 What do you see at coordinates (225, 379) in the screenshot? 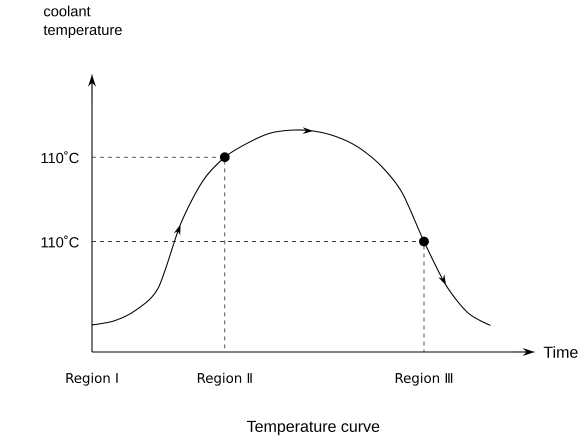
I see `x-tick-label: Region Ⅱ` at bounding box center [225, 379].